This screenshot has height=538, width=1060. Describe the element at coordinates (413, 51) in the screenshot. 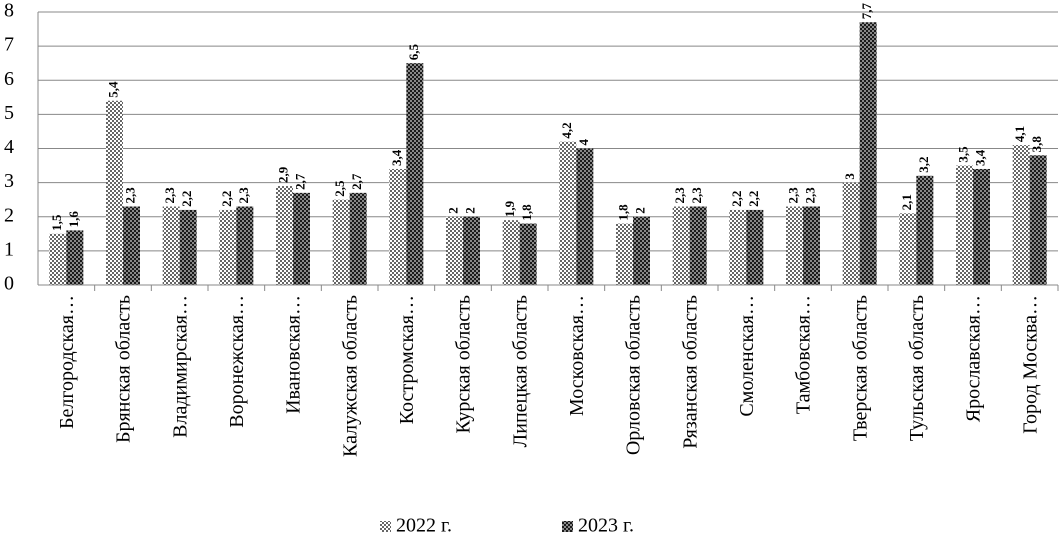

I see `value-label: 6,5` at that location.